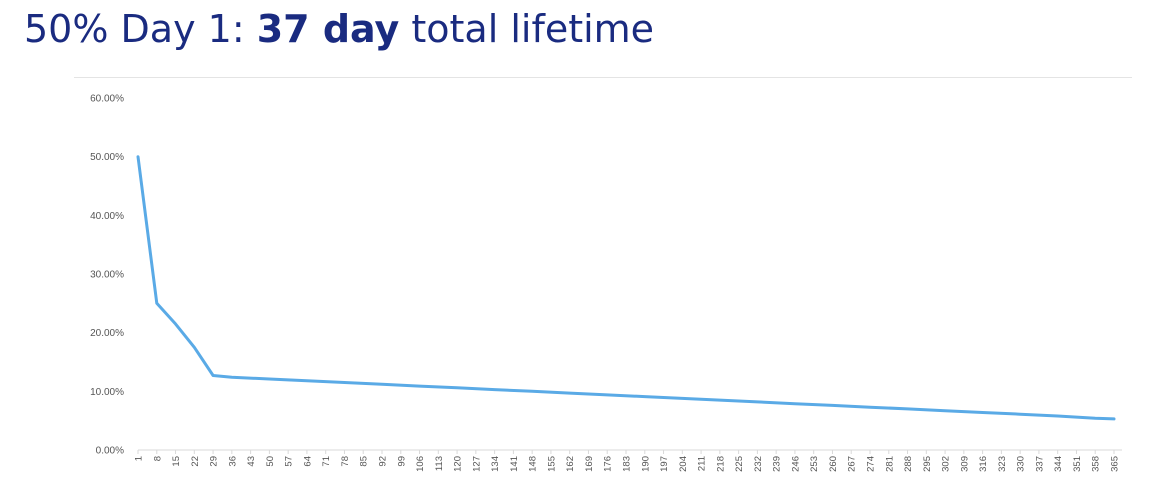 This screenshot has width=1152, height=490. I want to click on x-tick-label: 8, so click(157, 458).